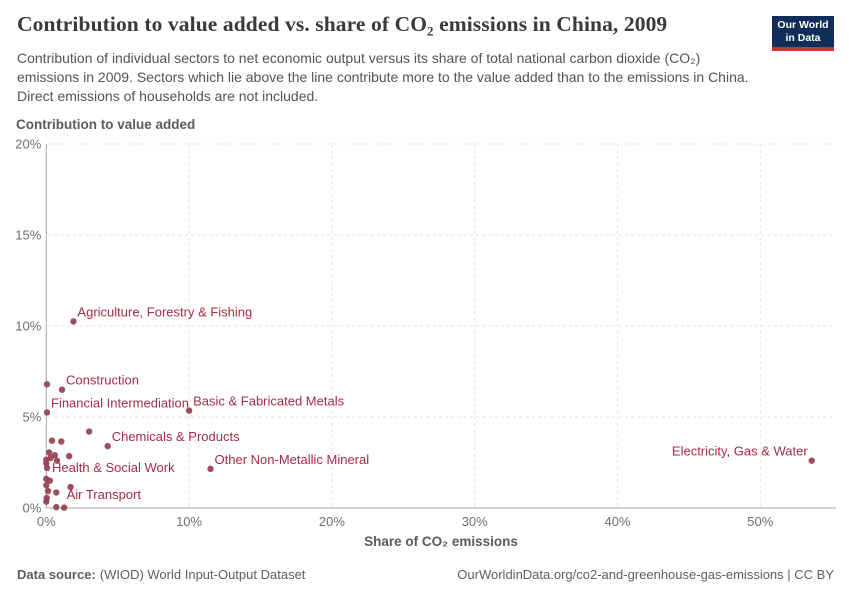 This screenshot has height=600, width=850. Describe the element at coordinates (102, 380) in the screenshot. I see `point-label: Construction` at that location.